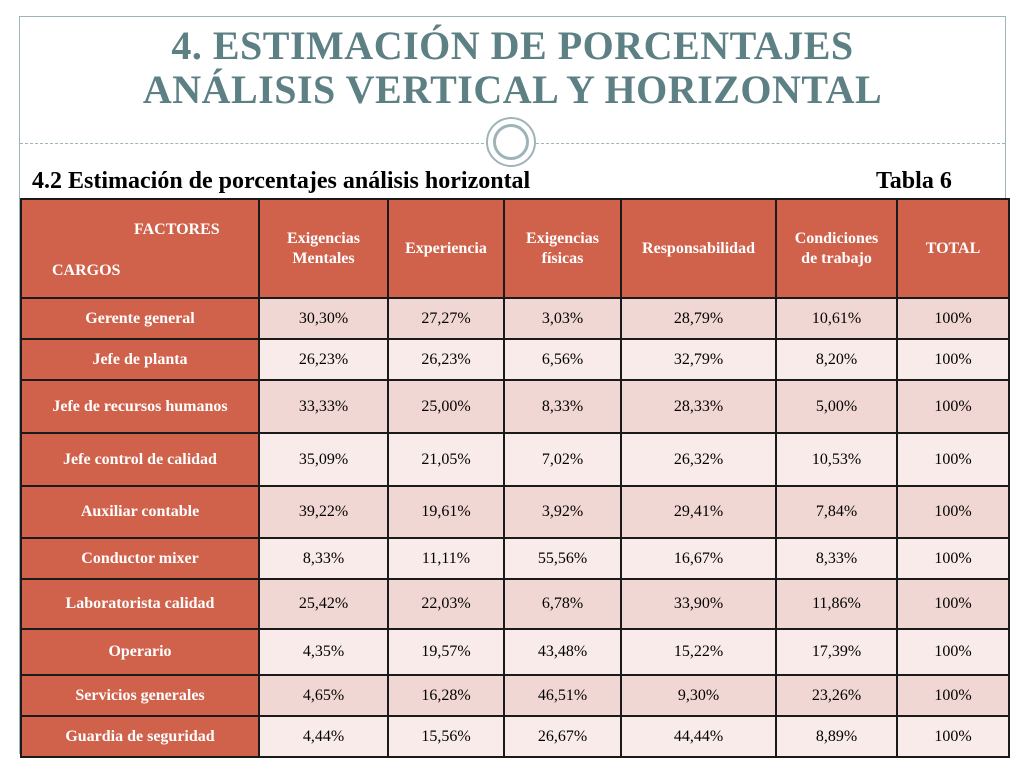  Describe the element at coordinates (562, 459) in the screenshot. I see `table-cell: 7,02%` at that location.